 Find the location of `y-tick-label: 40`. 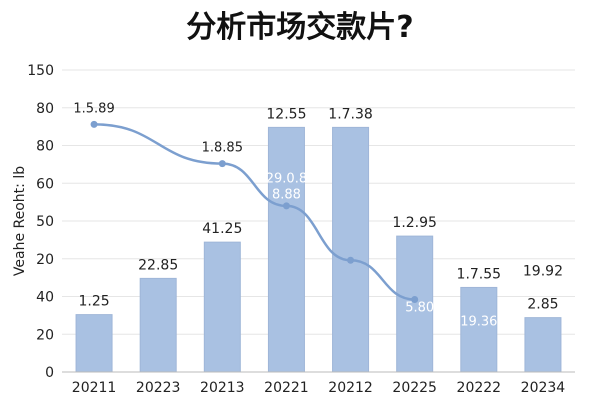

y-tick-label: 40 is located at coordinates (45, 298).